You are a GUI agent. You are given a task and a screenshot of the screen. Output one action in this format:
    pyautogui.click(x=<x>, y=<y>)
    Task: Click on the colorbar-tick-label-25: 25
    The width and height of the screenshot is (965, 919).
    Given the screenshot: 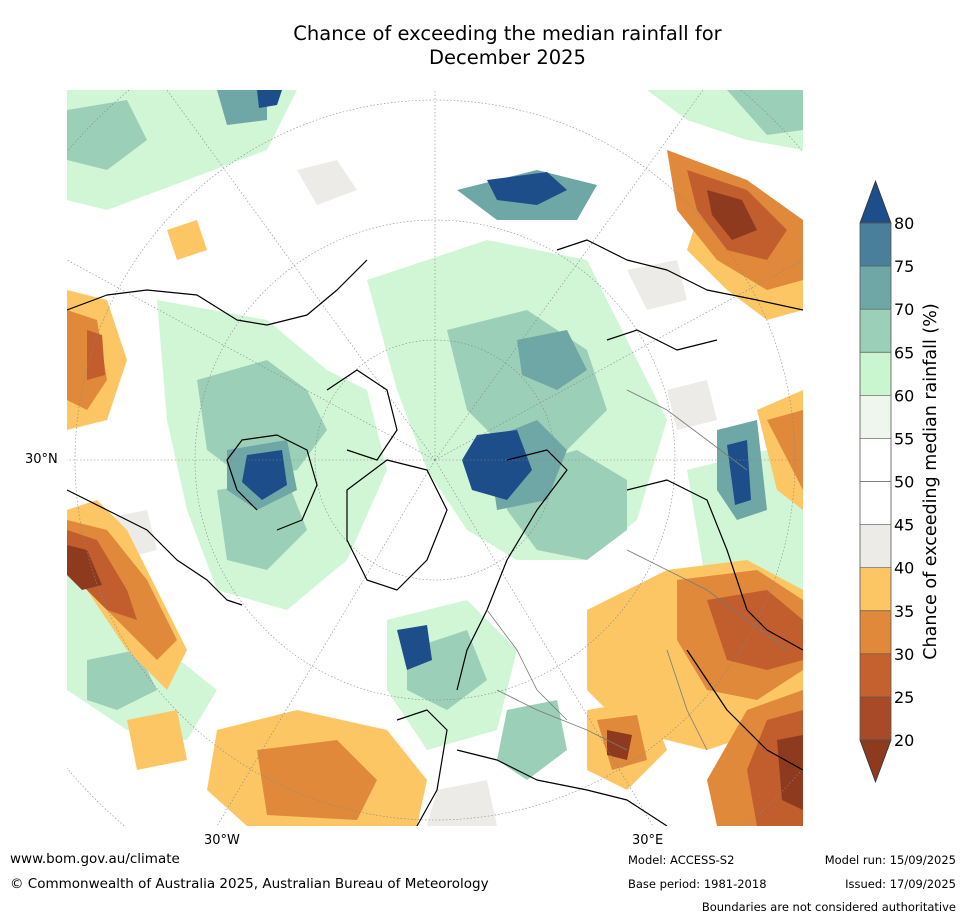 What is the action you would take?
    pyautogui.click(x=904, y=697)
    